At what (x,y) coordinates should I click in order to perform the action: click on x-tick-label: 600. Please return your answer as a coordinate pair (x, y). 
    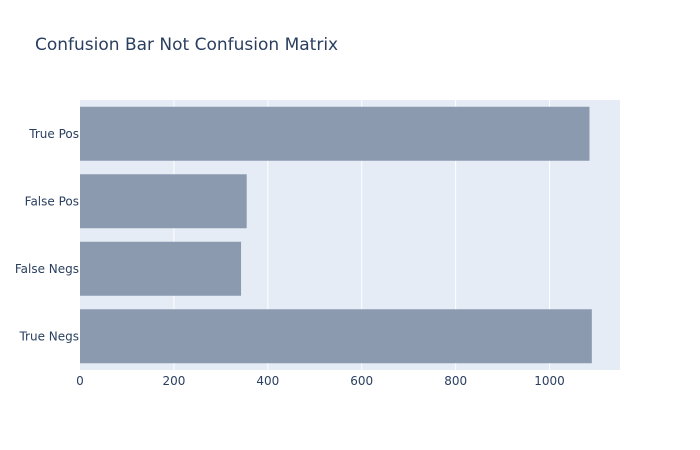
    Looking at the image, I should click on (361, 381).